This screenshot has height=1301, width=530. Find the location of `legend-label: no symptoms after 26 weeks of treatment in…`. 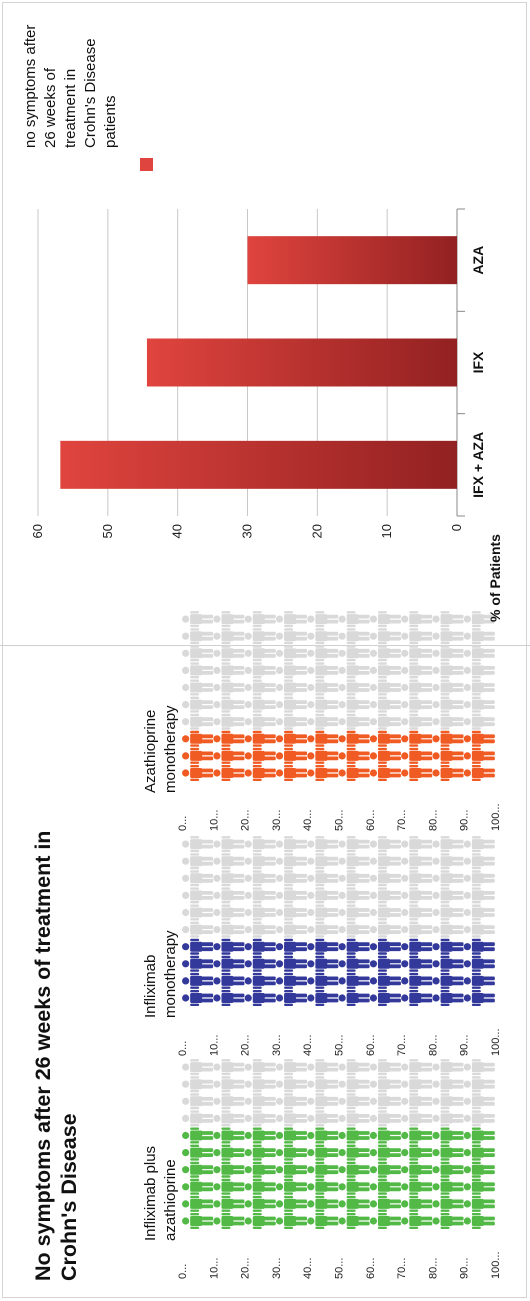

legend-label: no symptoms after 26 weeks of treatment in… is located at coordinates (70, 86).